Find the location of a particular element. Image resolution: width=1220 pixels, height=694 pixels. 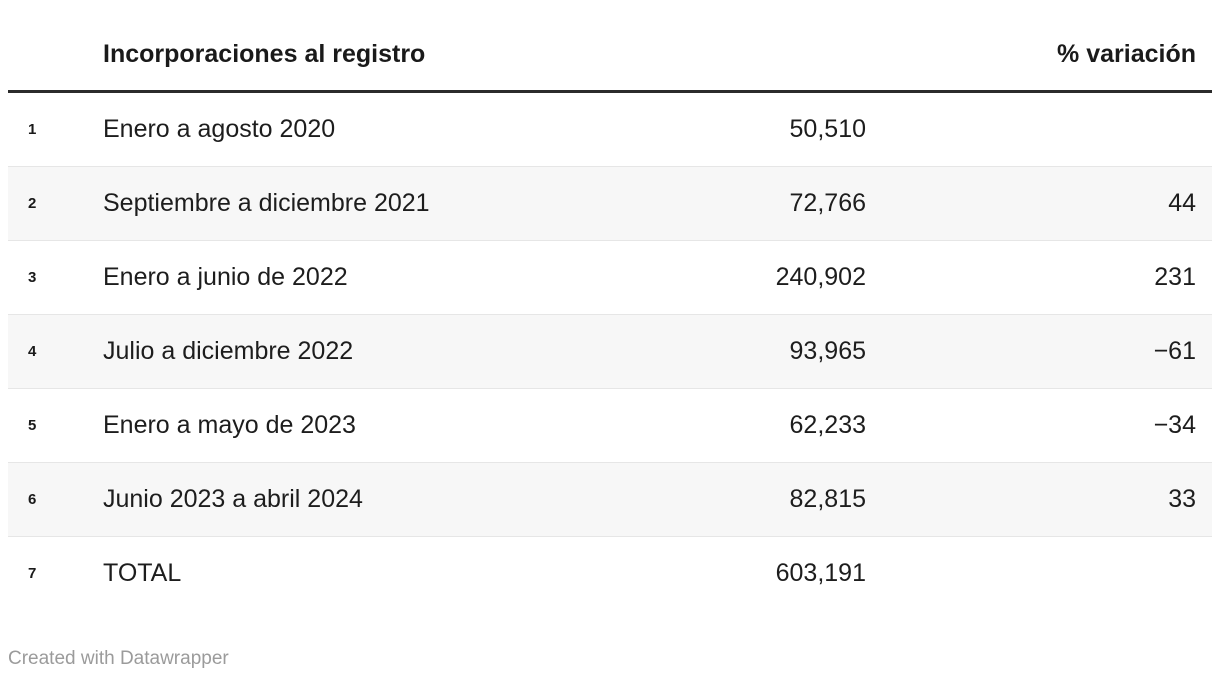

row-label: Julio a diciembre 2022 is located at coordinates (228, 351).